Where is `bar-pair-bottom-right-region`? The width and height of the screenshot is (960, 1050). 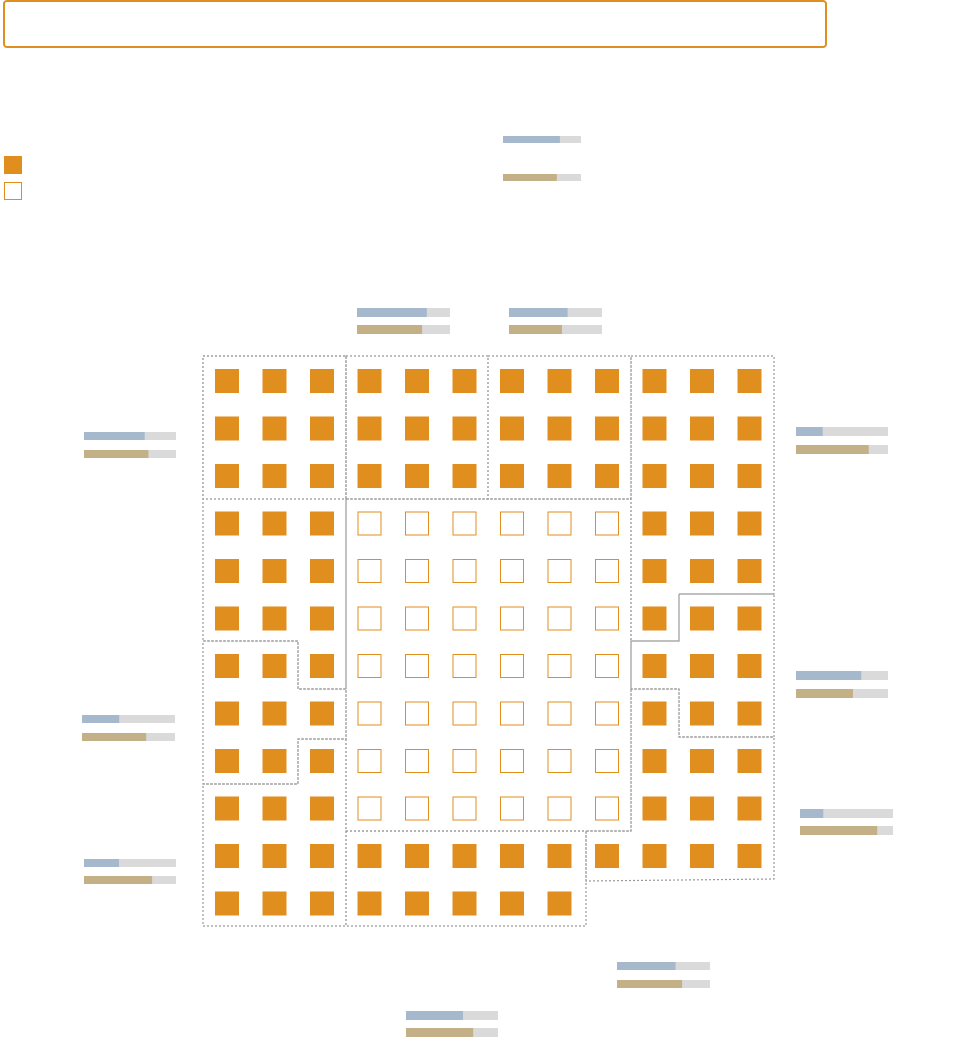
bar-pair-bottom-right-region is located at coordinates (663, 975).